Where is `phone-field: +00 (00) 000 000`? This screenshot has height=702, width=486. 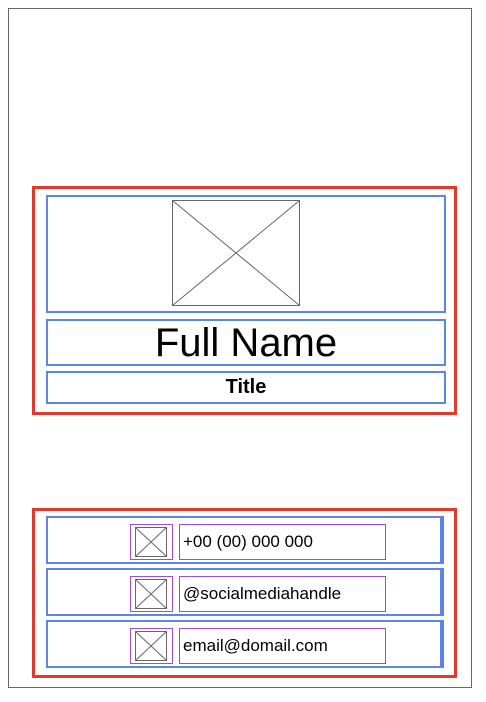 phone-field: +00 (00) 000 000 is located at coordinates (282, 542).